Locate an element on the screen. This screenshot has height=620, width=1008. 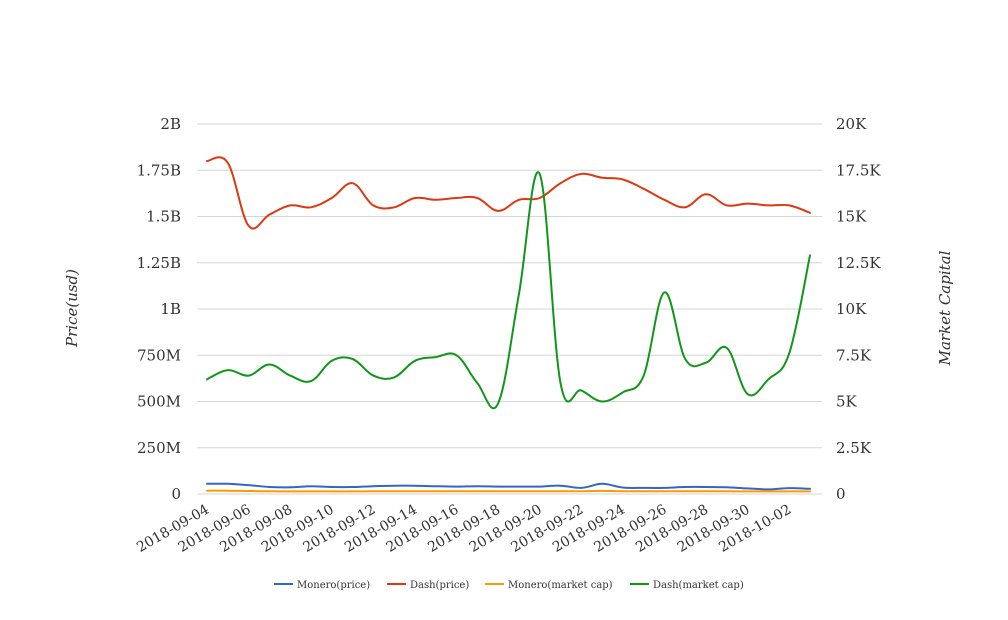
left-tick-label: 0 is located at coordinates (176, 494).